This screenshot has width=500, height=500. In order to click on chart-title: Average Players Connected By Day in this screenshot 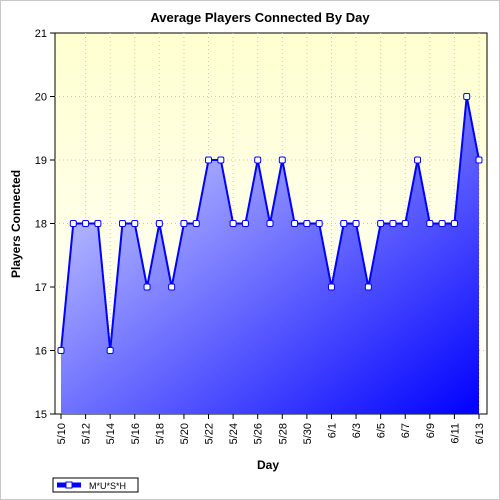, I will do `click(260, 17)`.